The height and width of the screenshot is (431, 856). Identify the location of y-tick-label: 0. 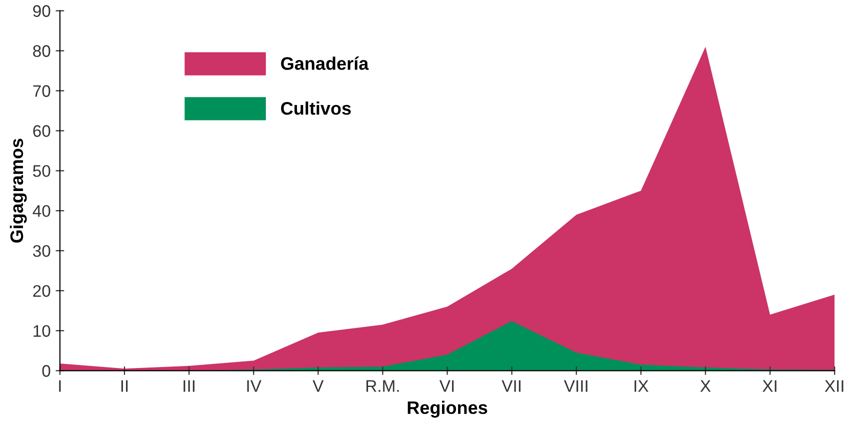
(46, 371).